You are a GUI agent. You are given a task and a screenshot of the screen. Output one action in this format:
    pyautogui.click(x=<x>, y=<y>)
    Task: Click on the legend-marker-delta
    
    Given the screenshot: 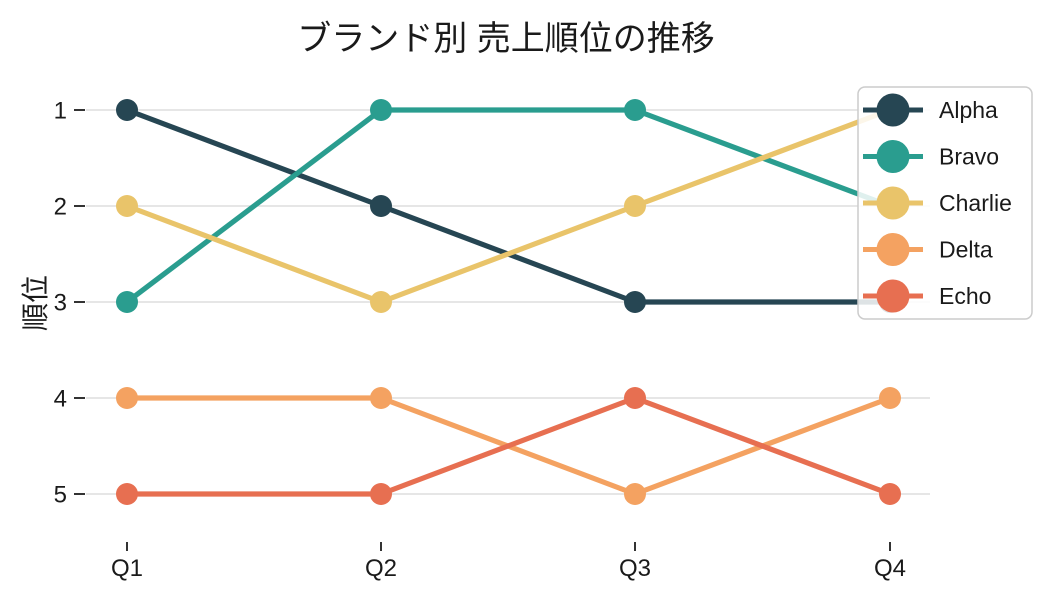 What is the action you would take?
    pyautogui.click(x=893, y=249)
    